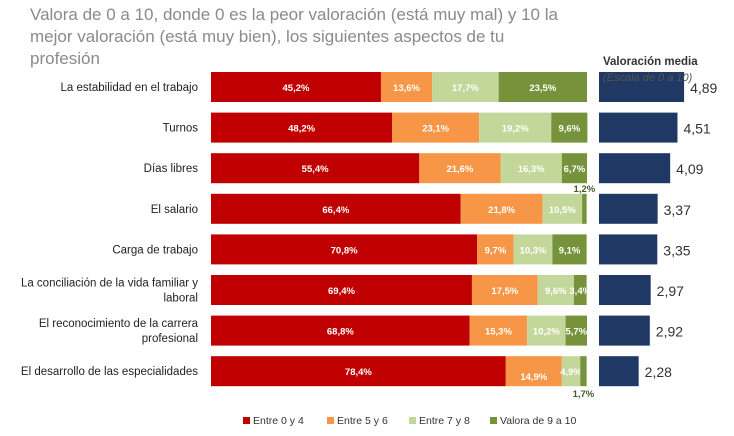  I want to click on mean-label: 3,35, so click(676, 250).